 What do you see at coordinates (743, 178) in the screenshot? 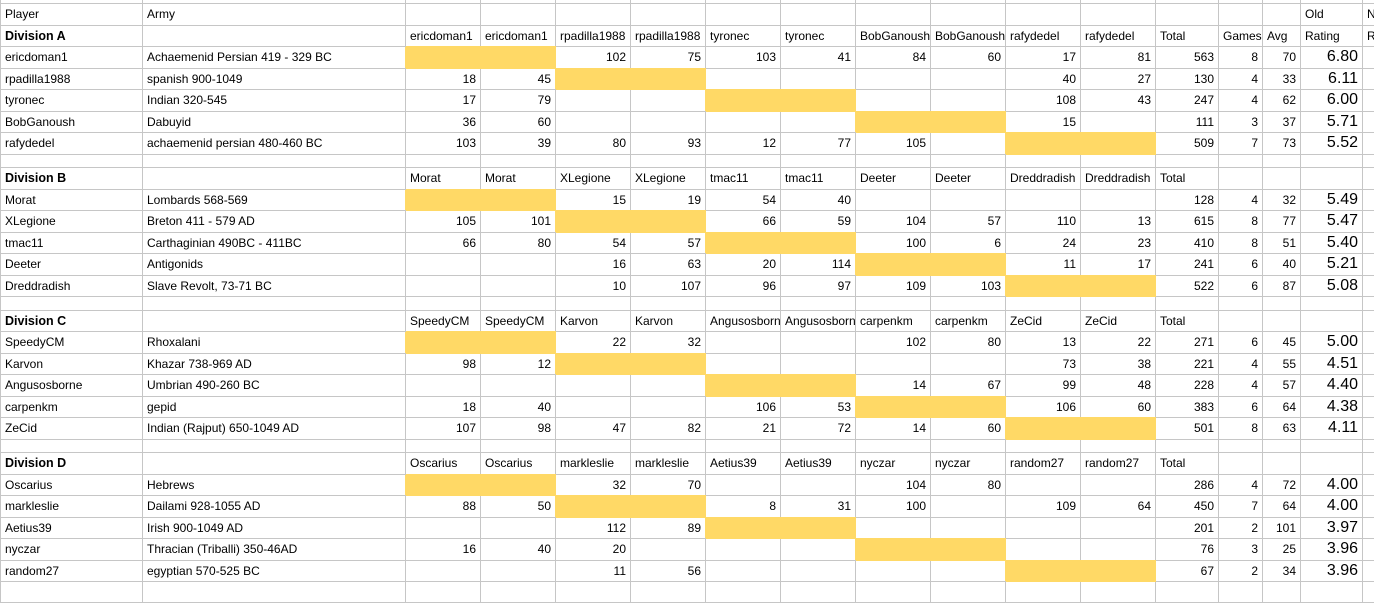
I see `opponent-column-header: tmac11` at bounding box center [743, 178].